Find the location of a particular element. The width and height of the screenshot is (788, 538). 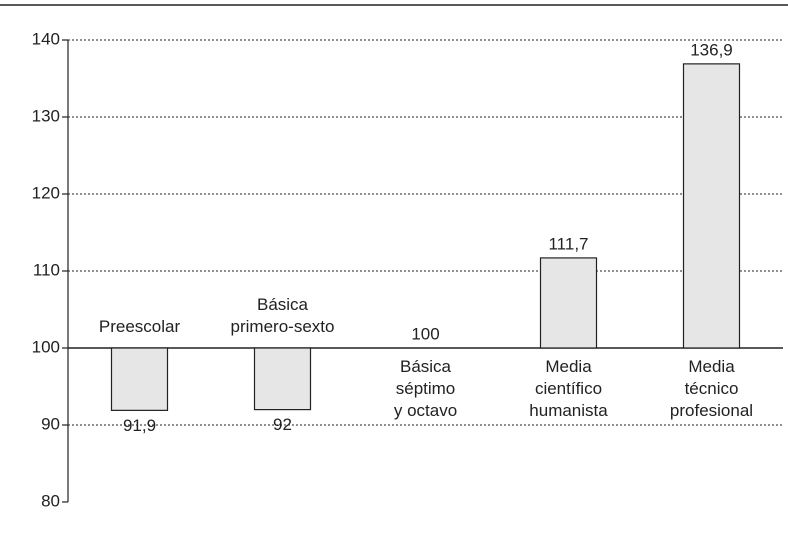

category-label: Media técnico profesional is located at coordinates (711, 388).